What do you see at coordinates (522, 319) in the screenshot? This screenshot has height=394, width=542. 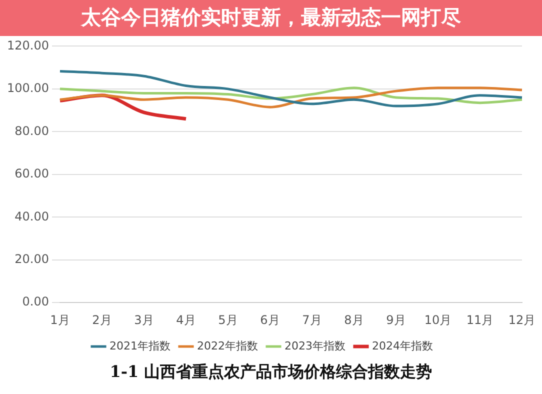 I see `x-tick-label: 12月` at bounding box center [522, 319].